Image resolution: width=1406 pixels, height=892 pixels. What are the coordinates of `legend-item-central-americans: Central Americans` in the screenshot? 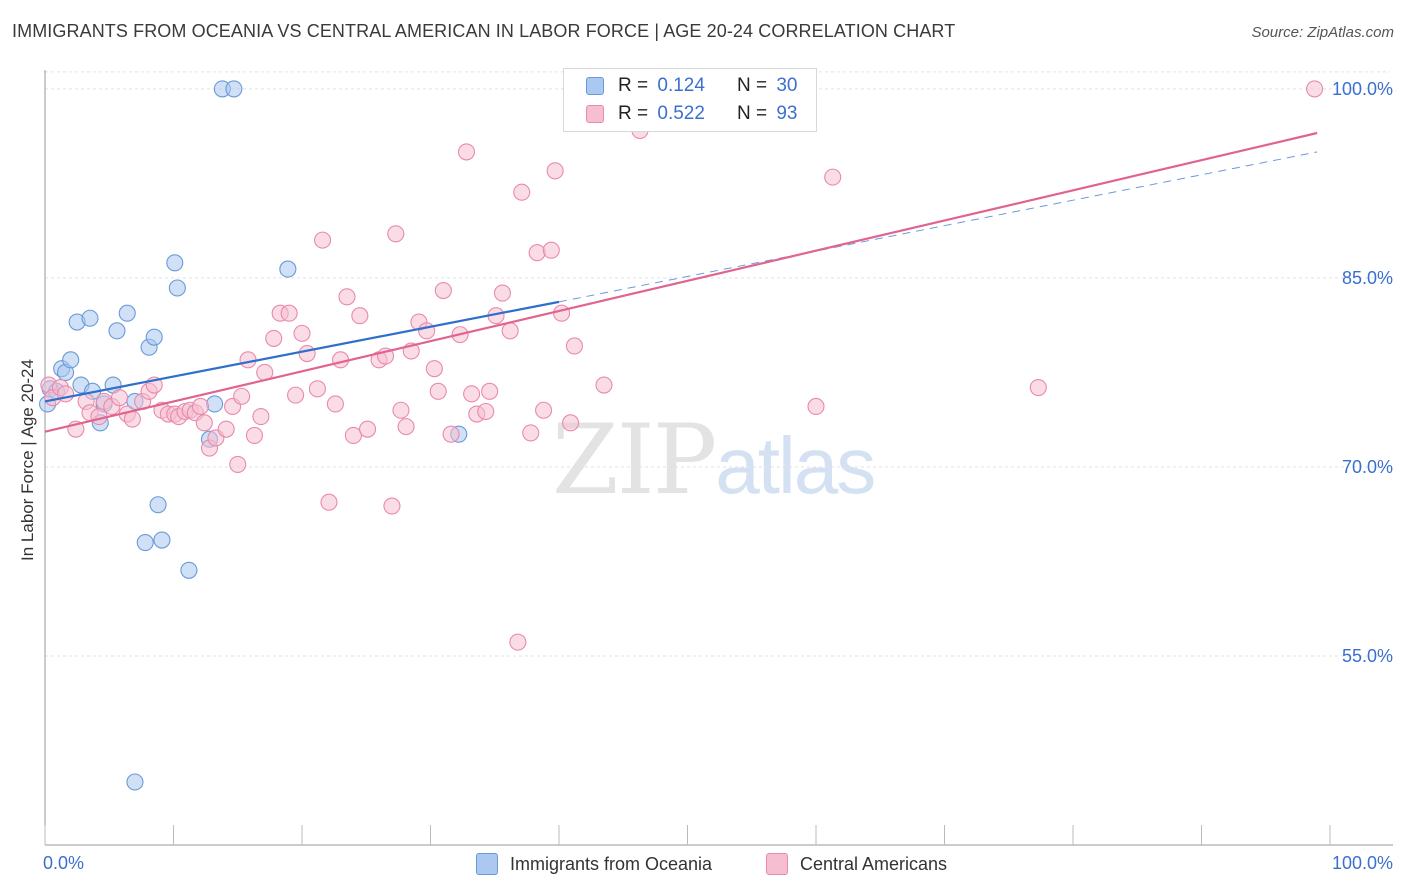 It's located at (856, 864).